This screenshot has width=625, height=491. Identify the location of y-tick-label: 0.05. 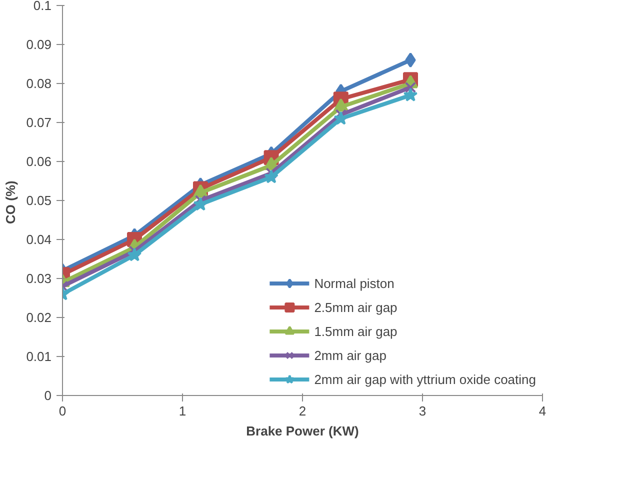
(39, 200).